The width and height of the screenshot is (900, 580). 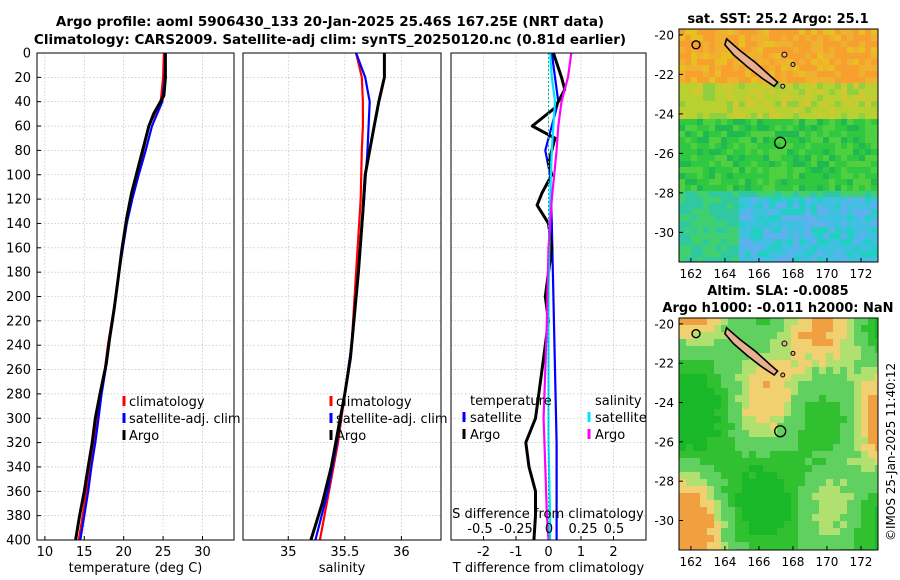 What do you see at coordinates (202, 552) in the screenshot?
I see `x-tick-label: 30` at bounding box center [202, 552].